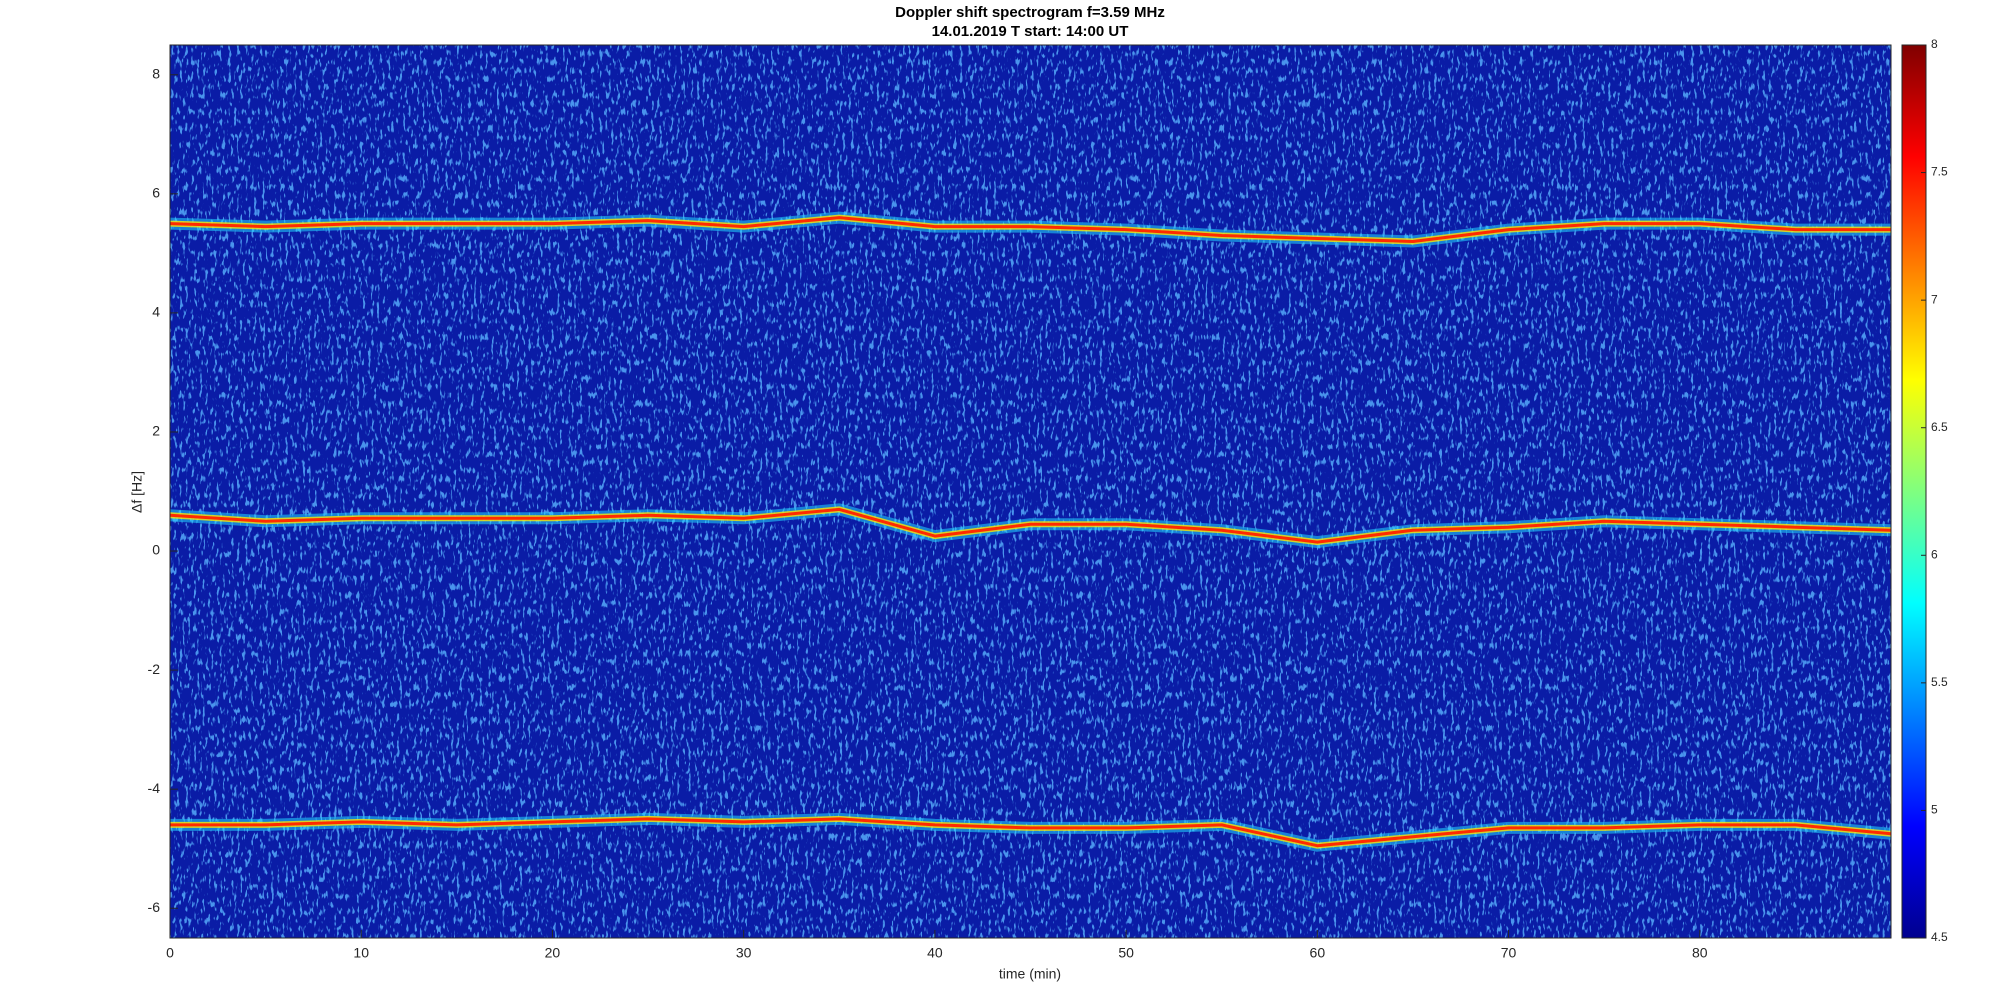 The width and height of the screenshot is (2000, 1003). What do you see at coordinates (1509, 953) in the screenshot?
I see `x-tick-label: 70` at bounding box center [1509, 953].